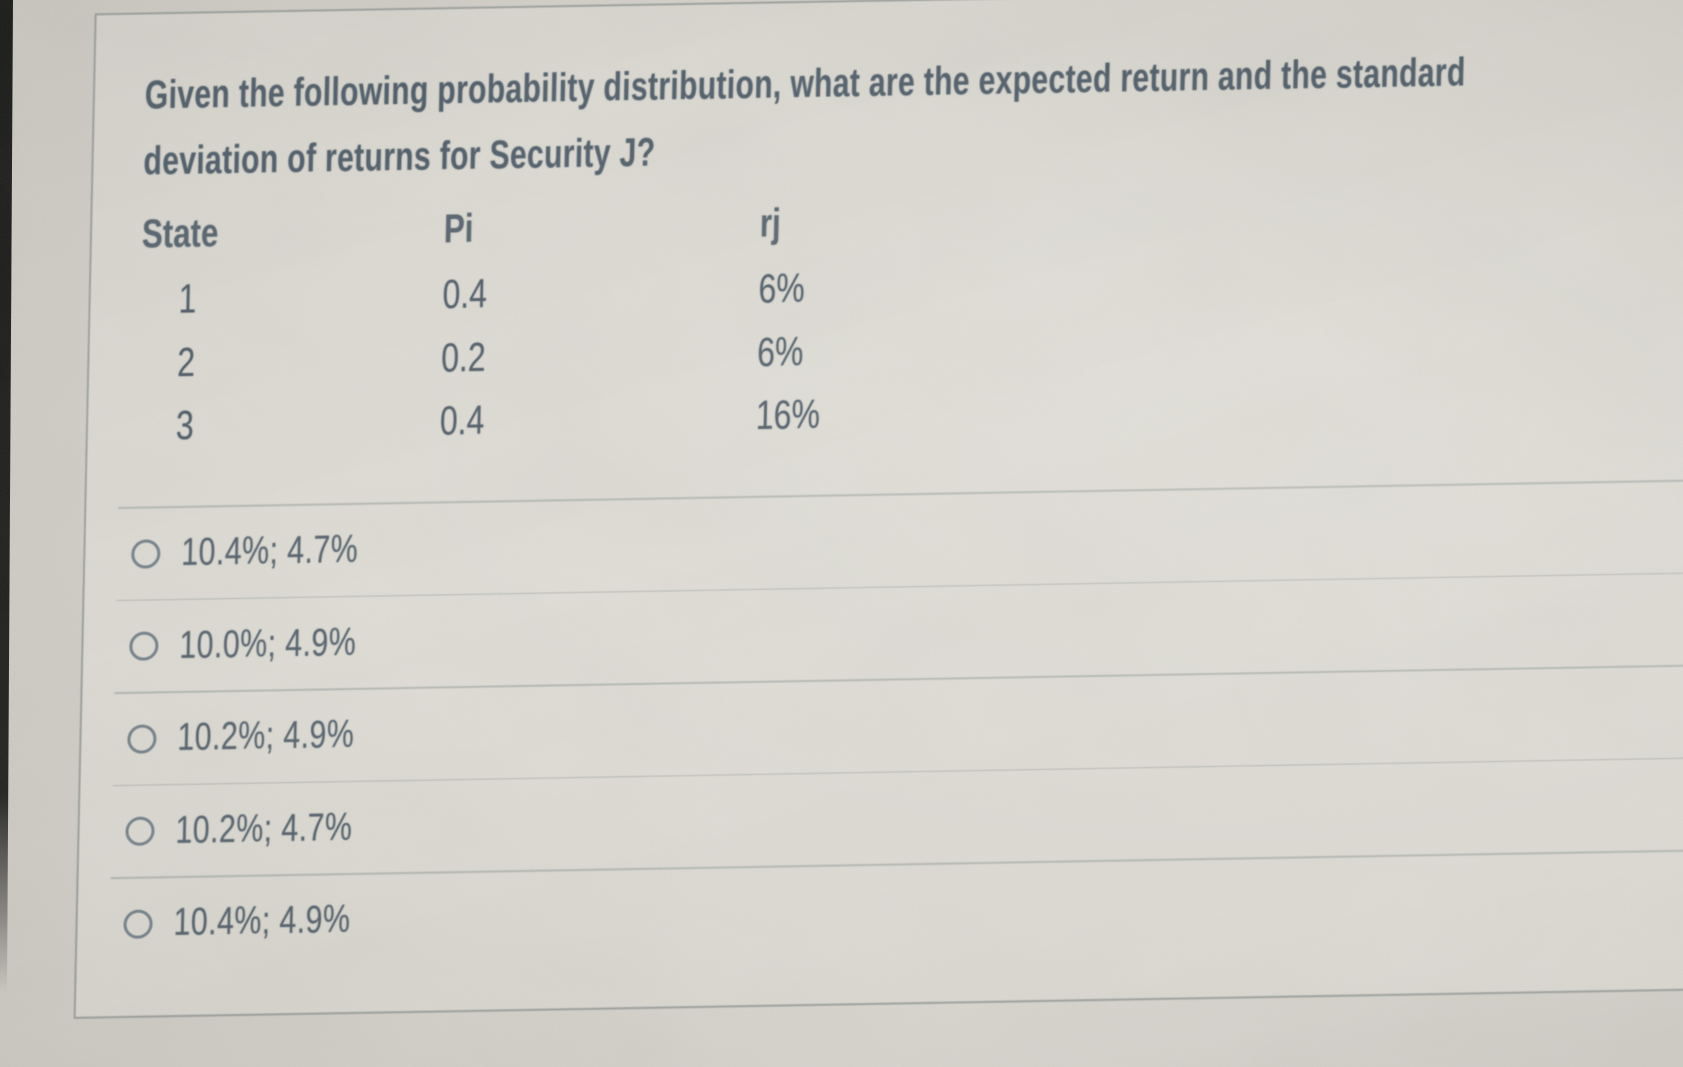  I want to click on answer-option-label: 10.2%; 4.7%, so click(264, 828).